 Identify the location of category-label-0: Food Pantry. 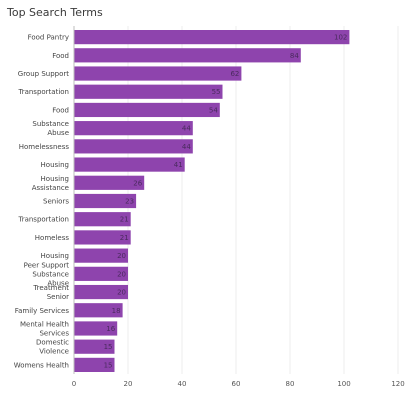
(48, 38).